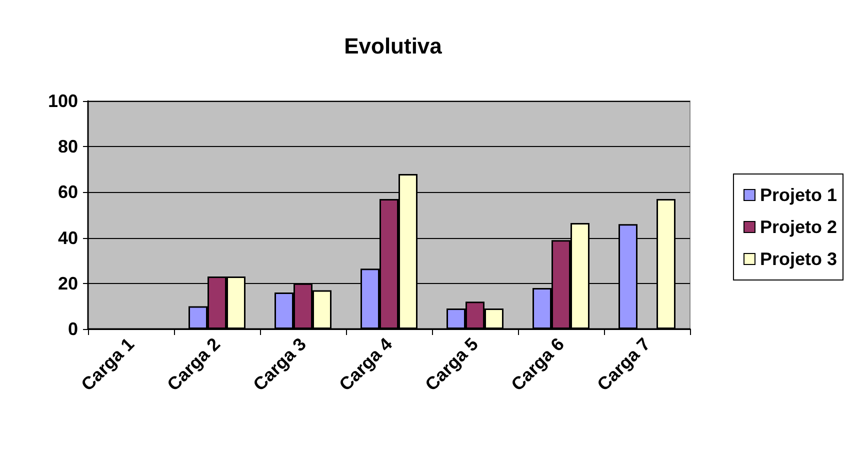  What do you see at coordinates (63, 101) in the screenshot?
I see `y-tick-label: 100` at bounding box center [63, 101].